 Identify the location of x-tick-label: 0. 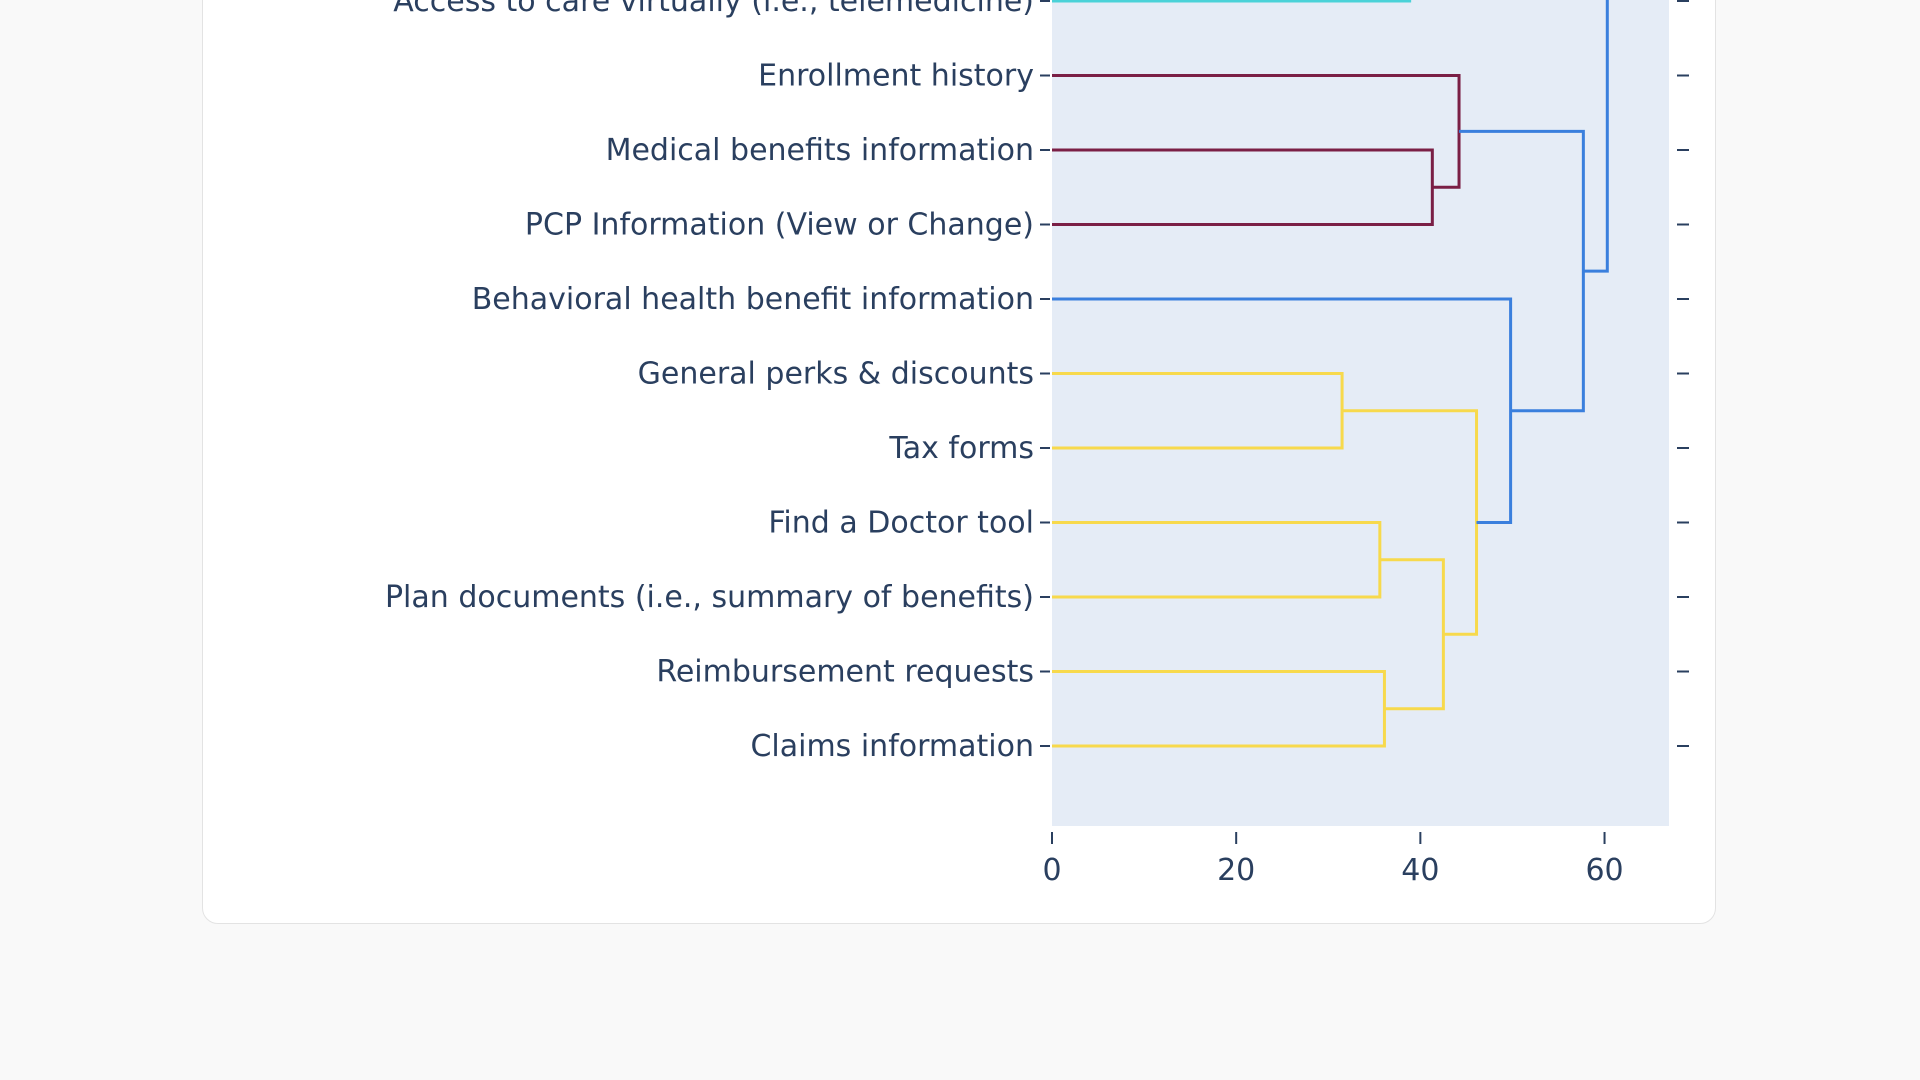
(1051, 870).